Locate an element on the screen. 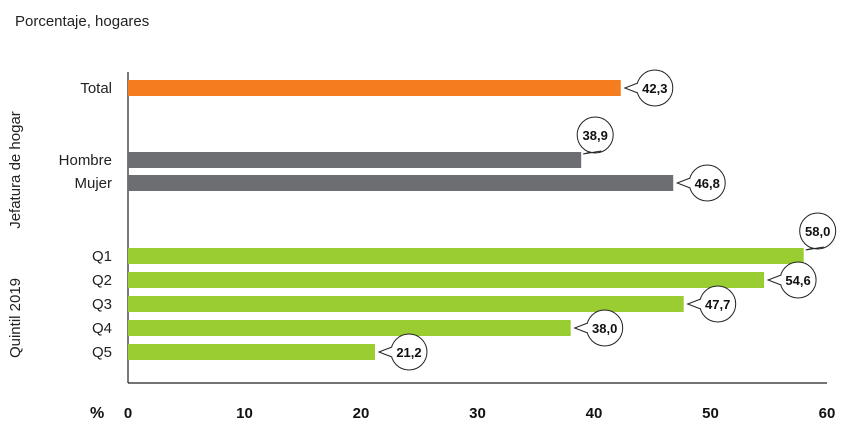 This screenshot has width=847, height=424. category-label-q2: Q2 is located at coordinates (102, 280).